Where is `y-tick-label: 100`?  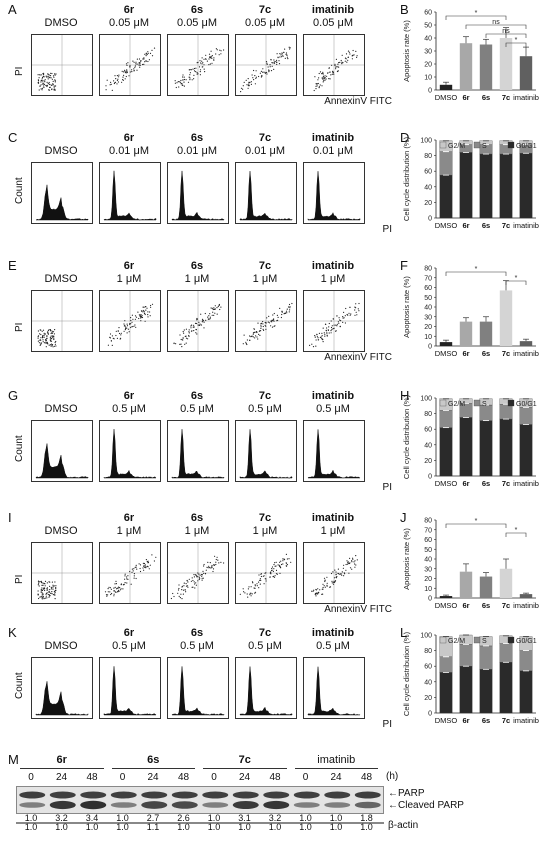 y-tick-label: 100 is located at coordinates (426, 636).